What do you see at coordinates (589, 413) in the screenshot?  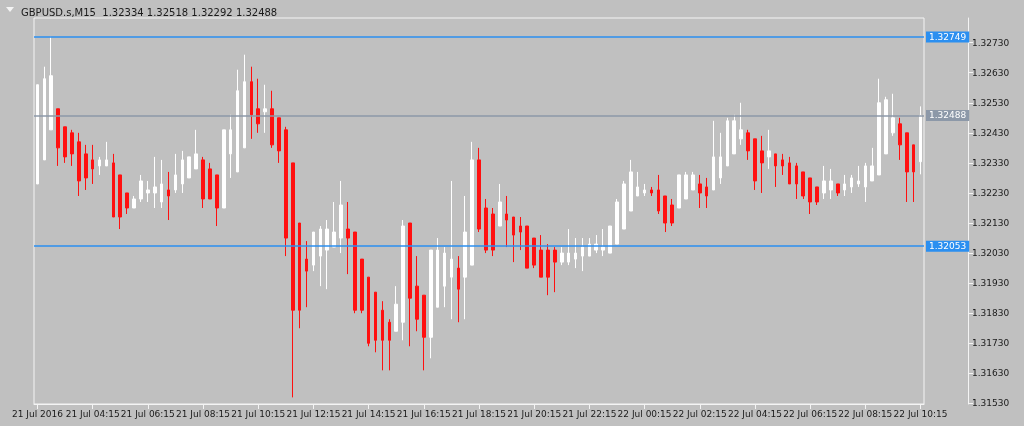 I see `x-tick-label: 21 Jul 22:15` at bounding box center [589, 413].